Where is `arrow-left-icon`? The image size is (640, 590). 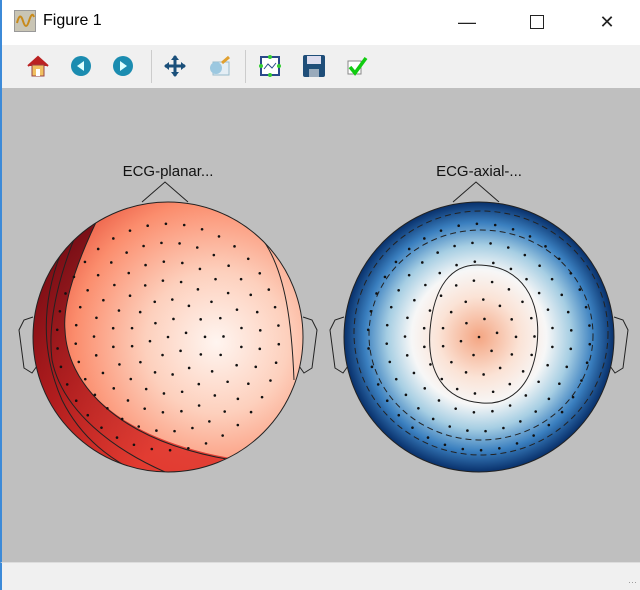
arrow-left-icon is located at coordinates (81, 66).